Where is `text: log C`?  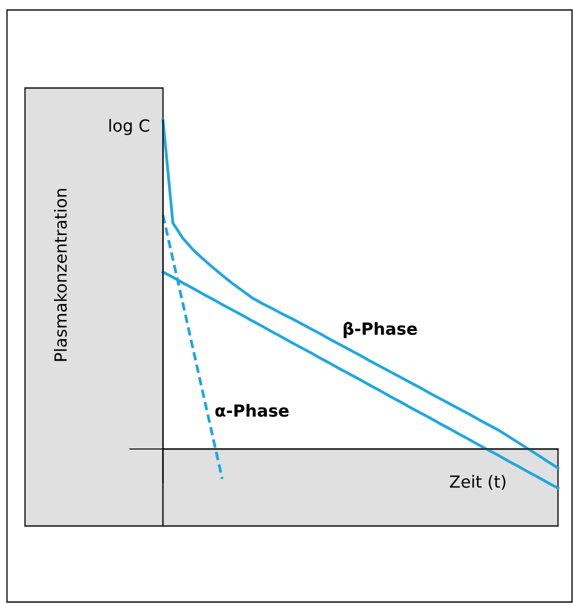
text: log C is located at coordinates (129, 127).